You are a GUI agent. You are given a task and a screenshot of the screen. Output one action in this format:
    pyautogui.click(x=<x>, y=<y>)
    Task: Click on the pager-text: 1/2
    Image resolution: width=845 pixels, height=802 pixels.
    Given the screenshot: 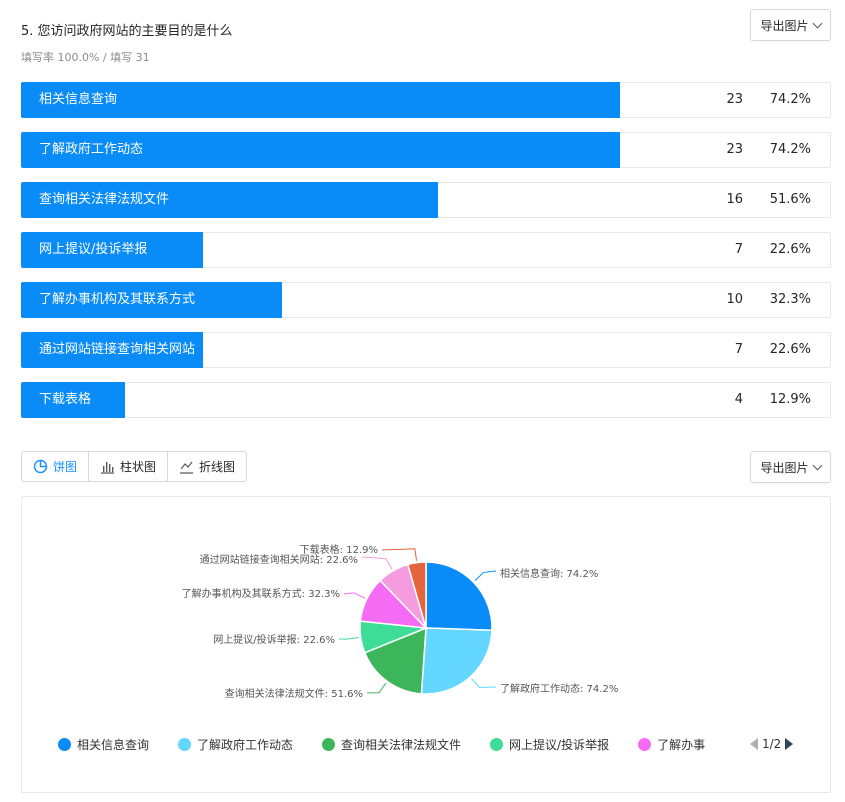 What is the action you would take?
    pyautogui.click(x=772, y=744)
    